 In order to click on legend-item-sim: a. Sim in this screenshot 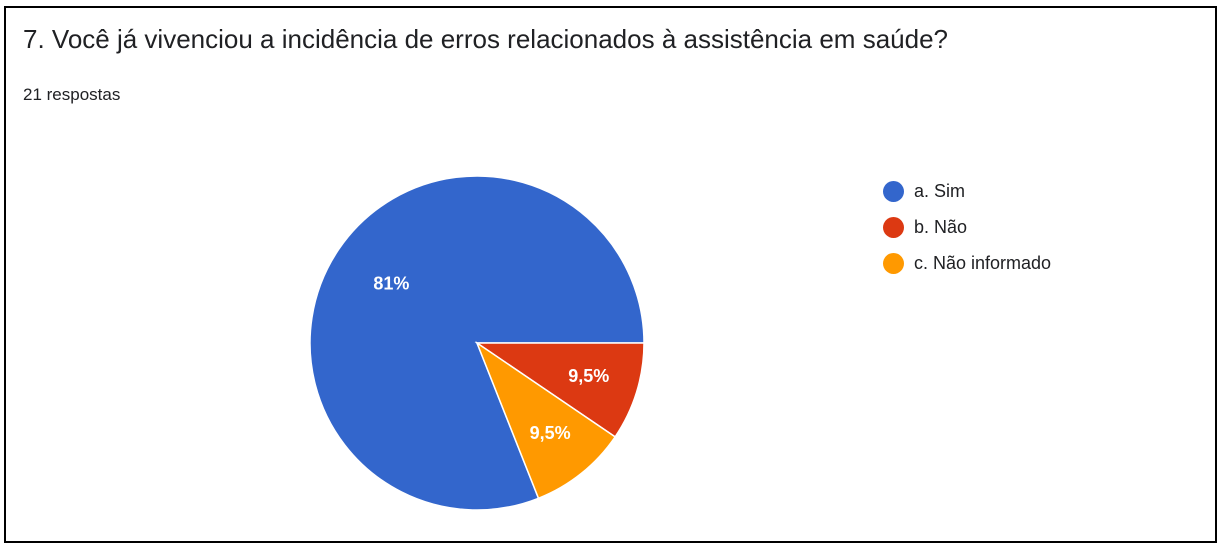, I will do `click(967, 191)`.